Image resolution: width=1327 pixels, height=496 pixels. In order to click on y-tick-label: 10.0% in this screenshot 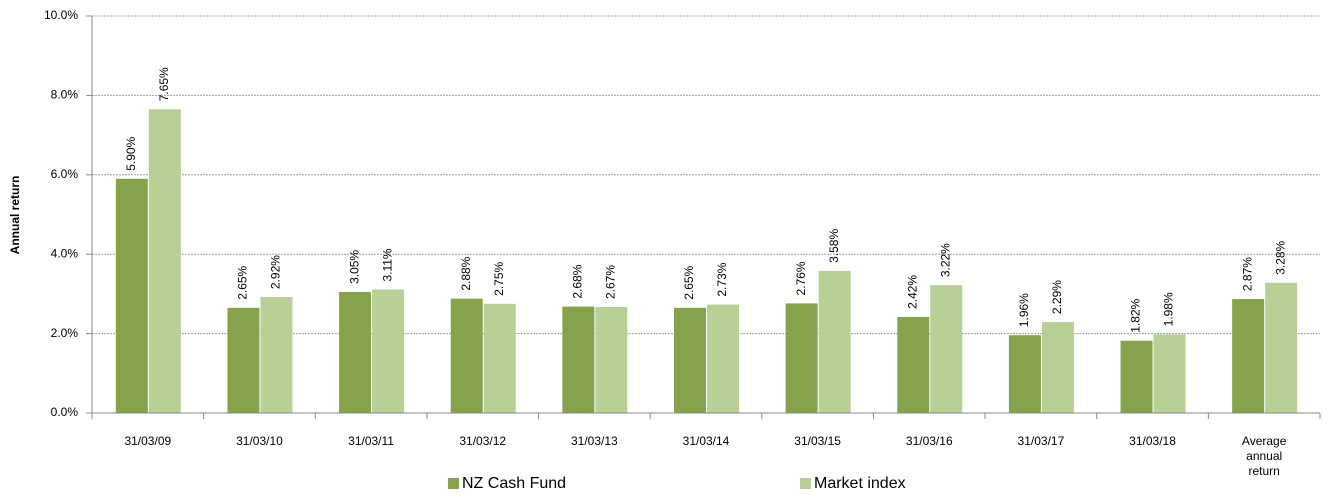, I will do `click(61, 15)`.